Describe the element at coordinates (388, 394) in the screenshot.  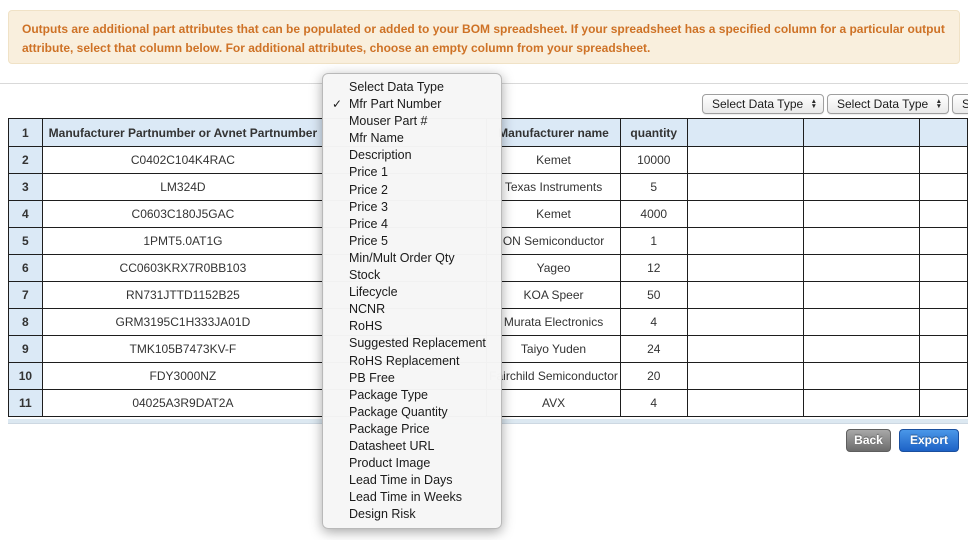
I see `menu-item: Package Type` at that location.